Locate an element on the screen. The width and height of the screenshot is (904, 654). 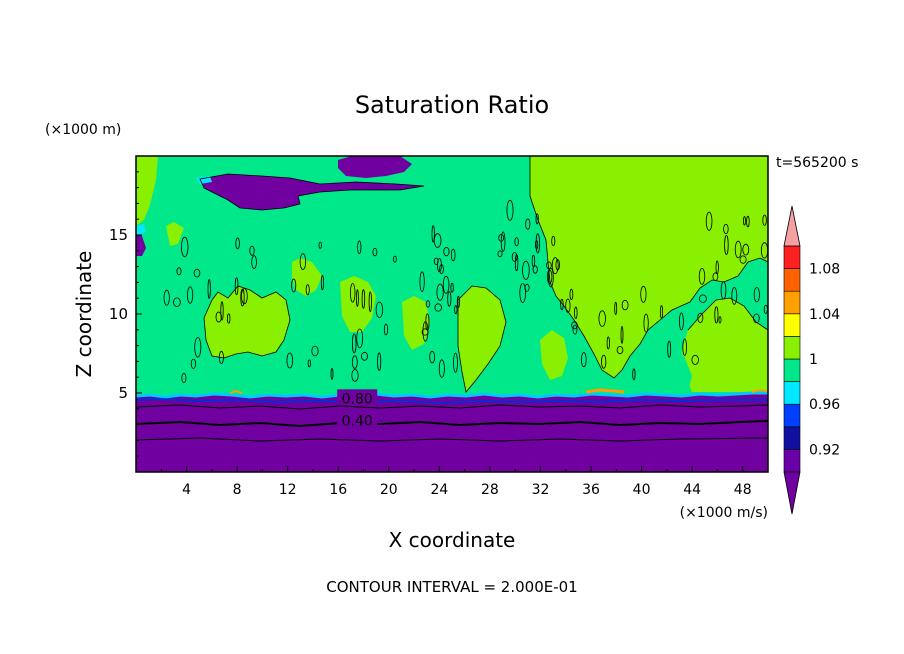
contour-label-bg is located at coordinates (357, 419).